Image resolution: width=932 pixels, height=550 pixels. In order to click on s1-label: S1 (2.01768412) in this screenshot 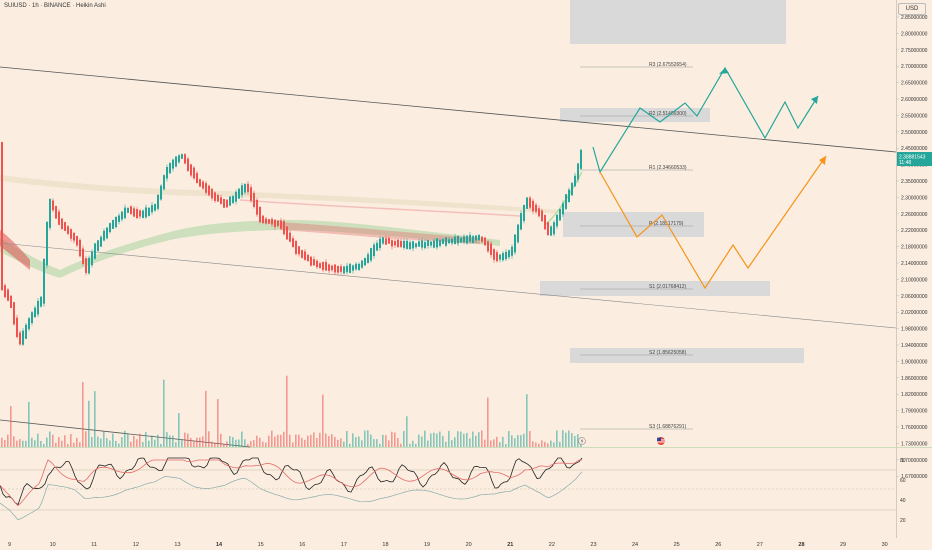, I will do `click(668, 287)`.